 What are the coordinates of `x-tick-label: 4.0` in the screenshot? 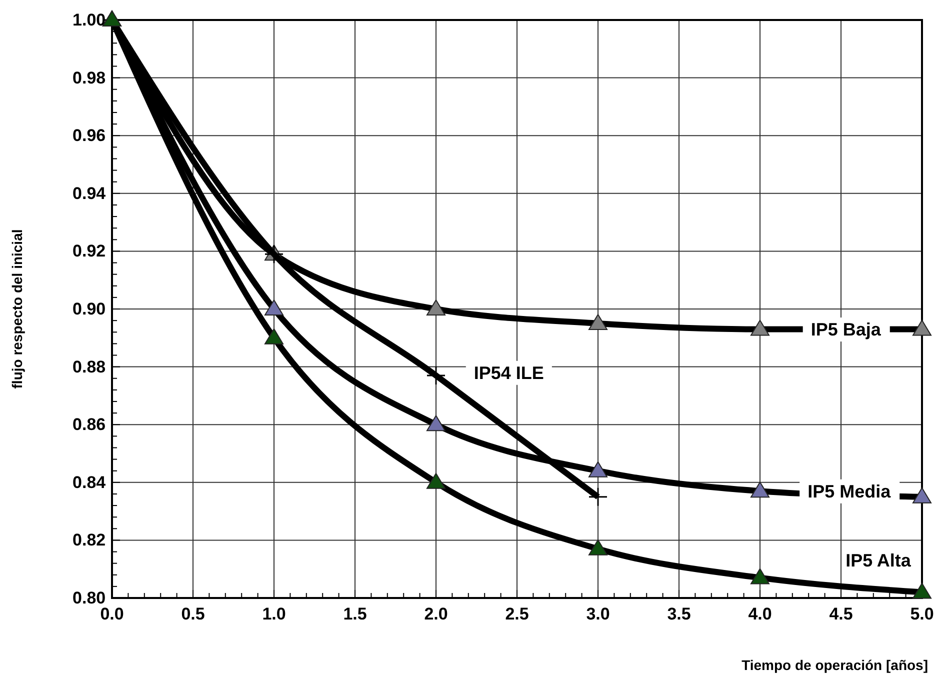 It's located at (760, 614).